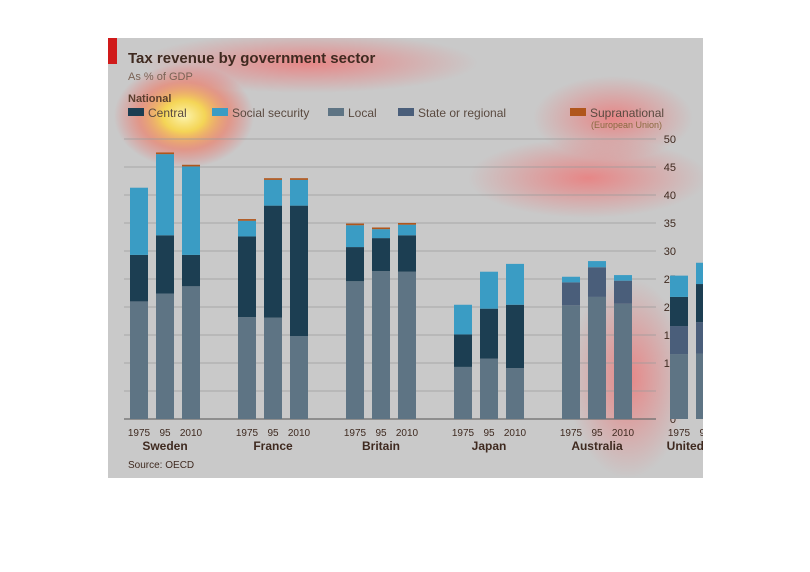 This screenshot has height=572, width=810. Describe the element at coordinates (627, 125) in the screenshot. I see `legend-note-european-union: (European Union)` at that location.